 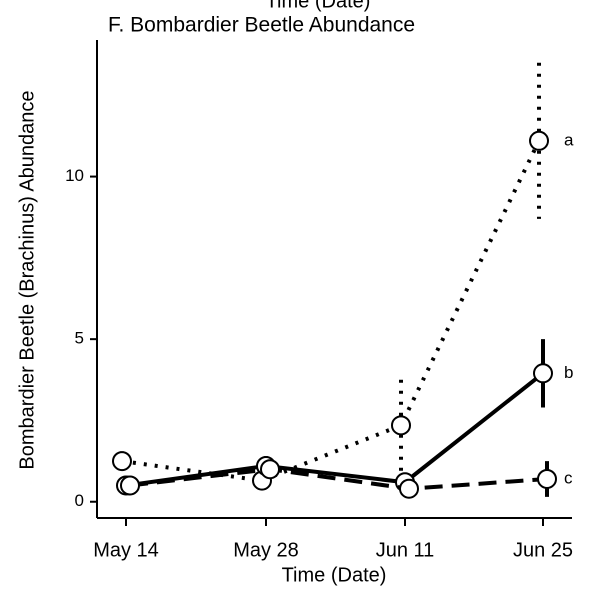 I want to click on x-tick-label: May 14, so click(x=126, y=550).